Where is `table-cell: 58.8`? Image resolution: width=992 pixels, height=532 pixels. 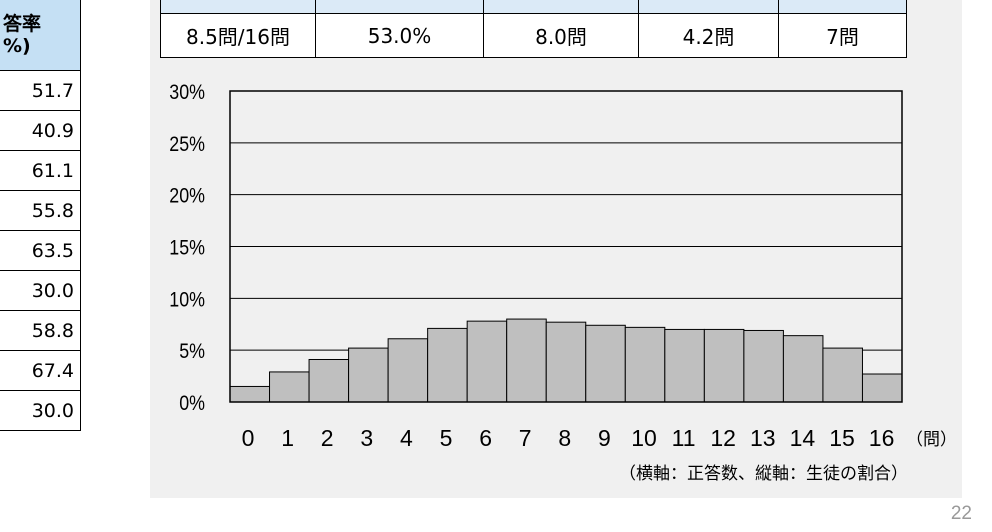
table-cell: 58.8 is located at coordinates (40, 330).